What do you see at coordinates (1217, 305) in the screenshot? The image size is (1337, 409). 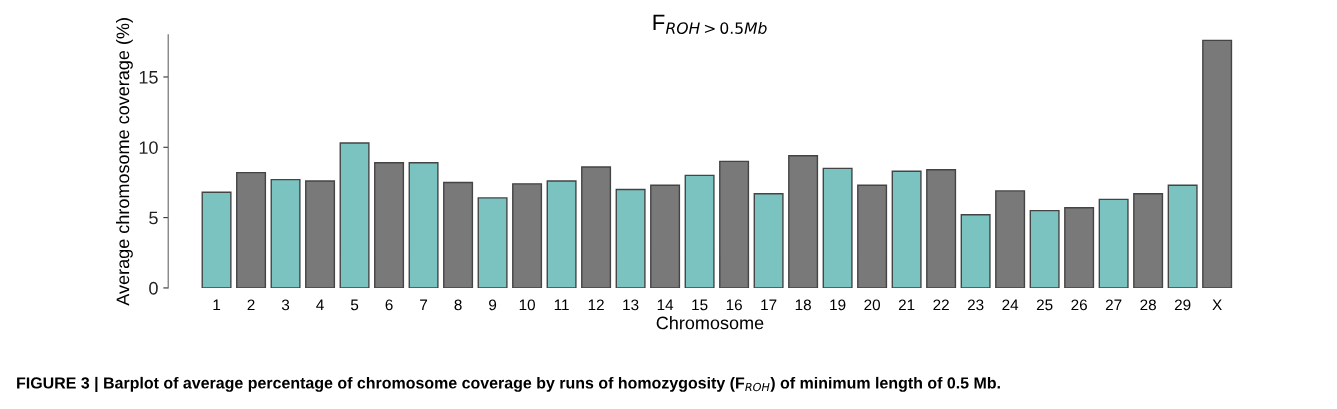 I see `x-tick-label: X` at bounding box center [1217, 305].